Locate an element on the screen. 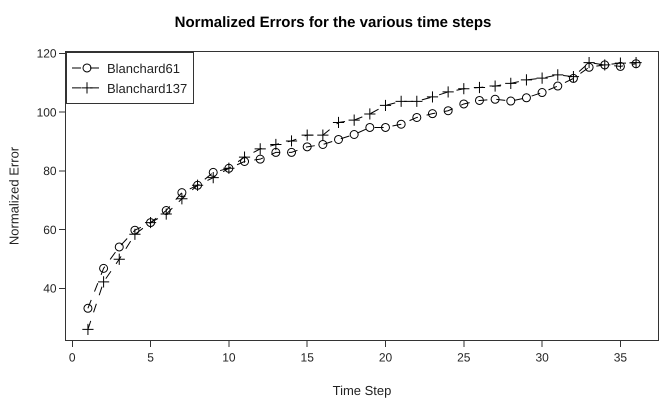  x-tick-label: 20 is located at coordinates (385, 357).